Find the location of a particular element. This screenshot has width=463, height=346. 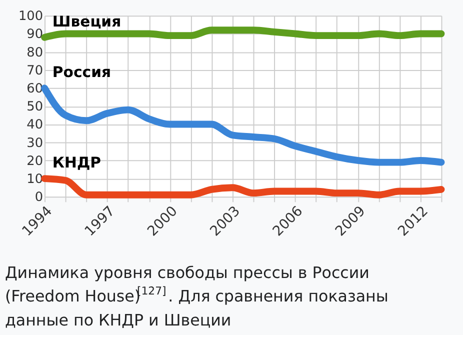

y-tick-label: 50 is located at coordinates (35, 107).